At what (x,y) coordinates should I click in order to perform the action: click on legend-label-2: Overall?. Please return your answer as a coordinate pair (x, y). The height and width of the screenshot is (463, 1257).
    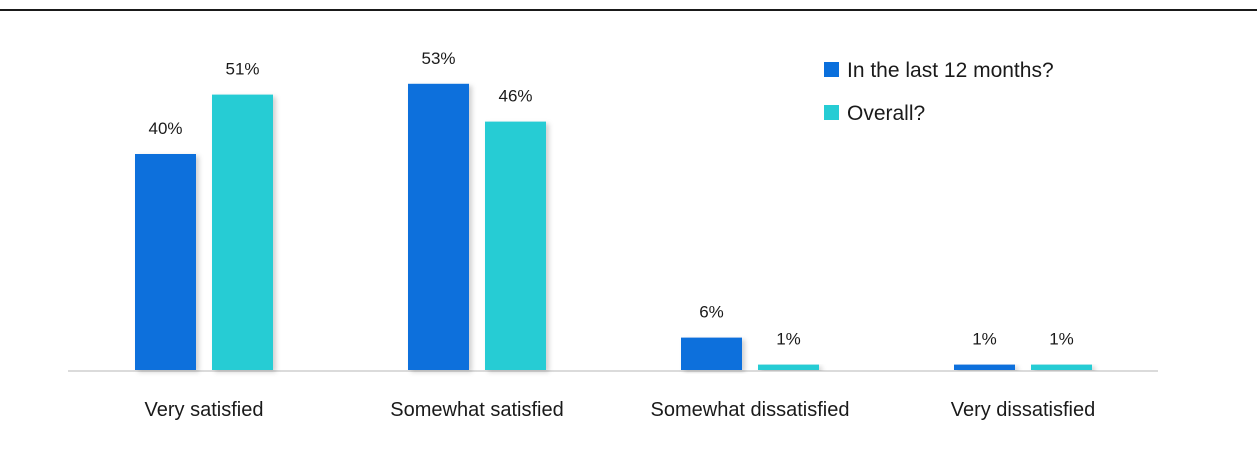
    Looking at the image, I should click on (886, 113).